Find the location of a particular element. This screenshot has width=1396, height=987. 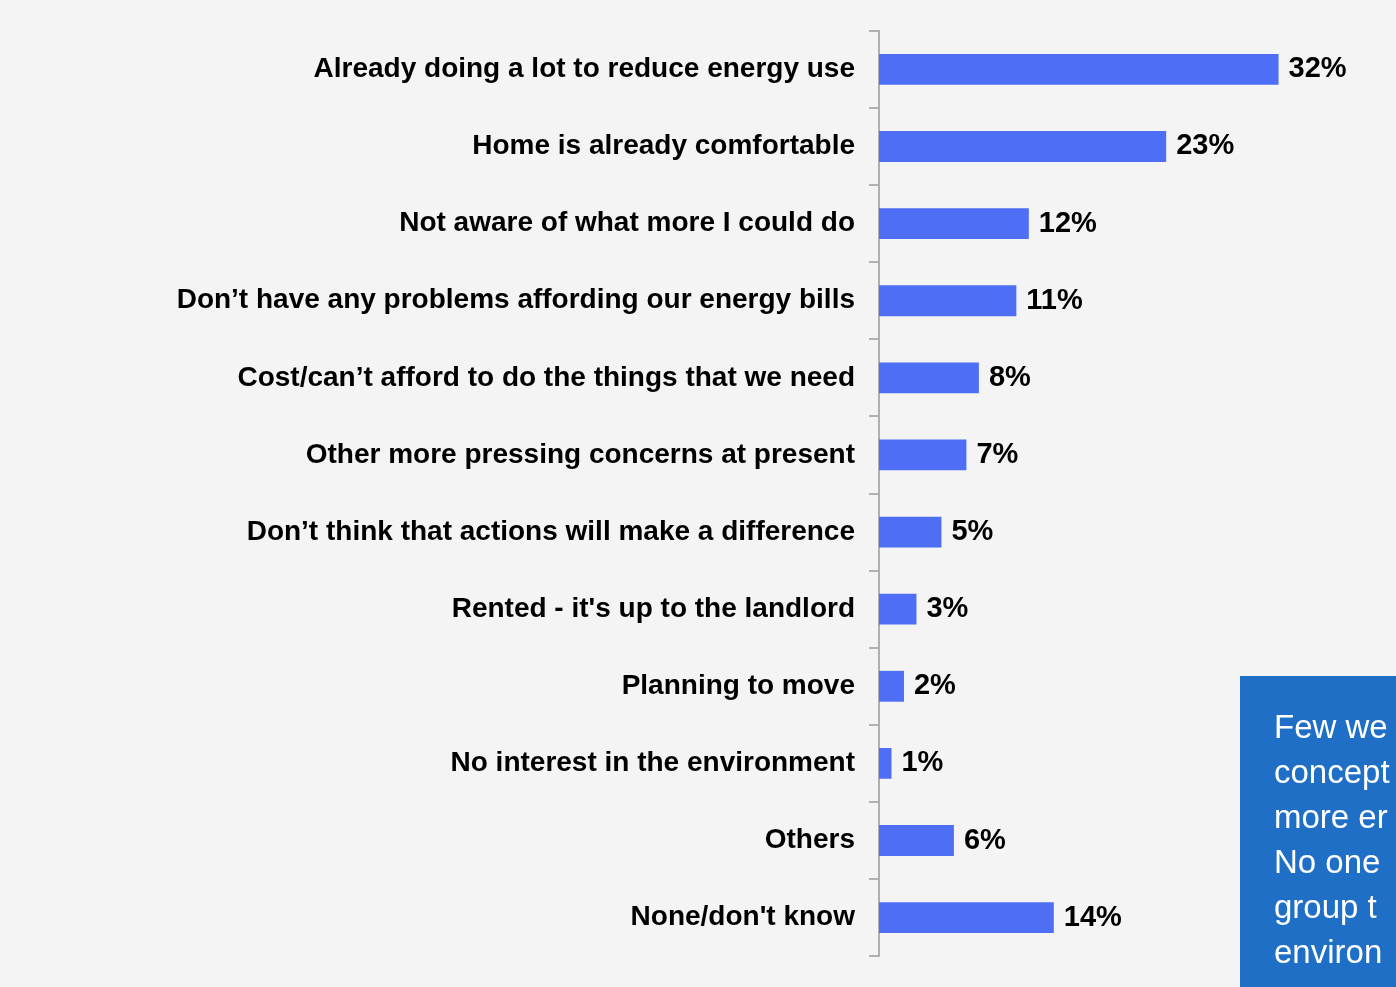

data-label: 2% is located at coordinates (935, 684).